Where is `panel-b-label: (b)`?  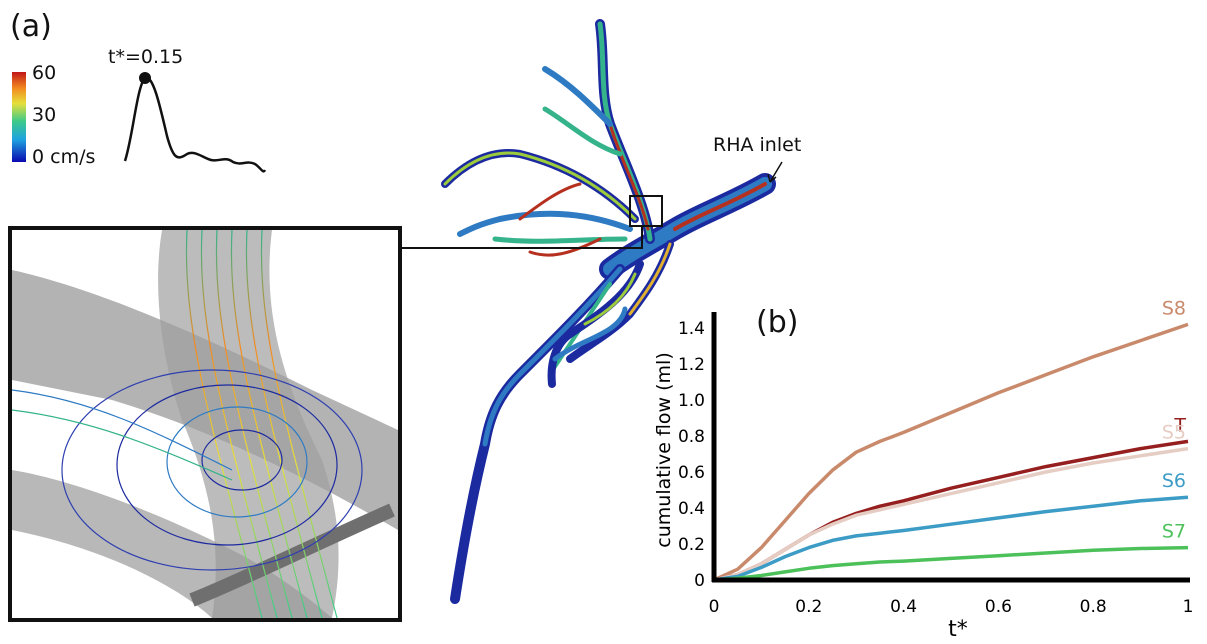
panel-b-label: (b) is located at coordinates (777, 322).